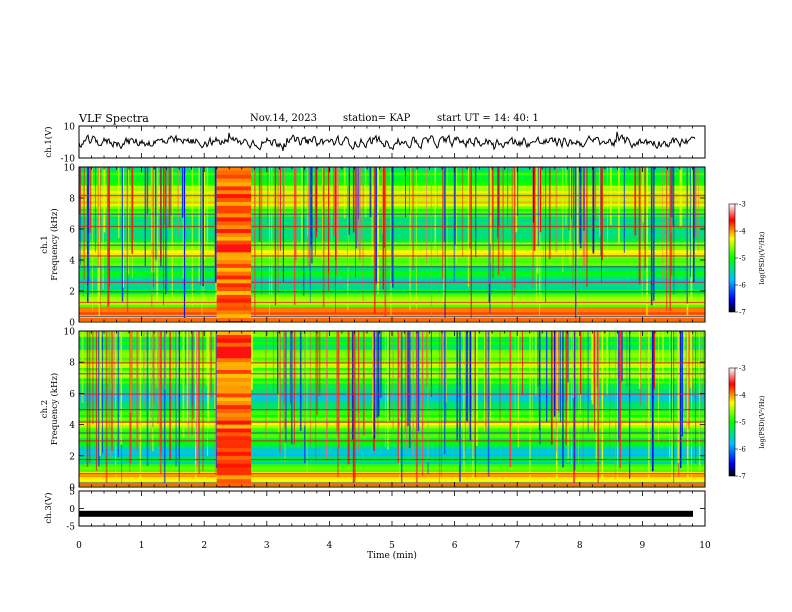 Image resolution: width=792 pixels, height=612 pixels. What do you see at coordinates (267, 546) in the screenshot?
I see `x-tick-label: 3` at bounding box center [267, 546].